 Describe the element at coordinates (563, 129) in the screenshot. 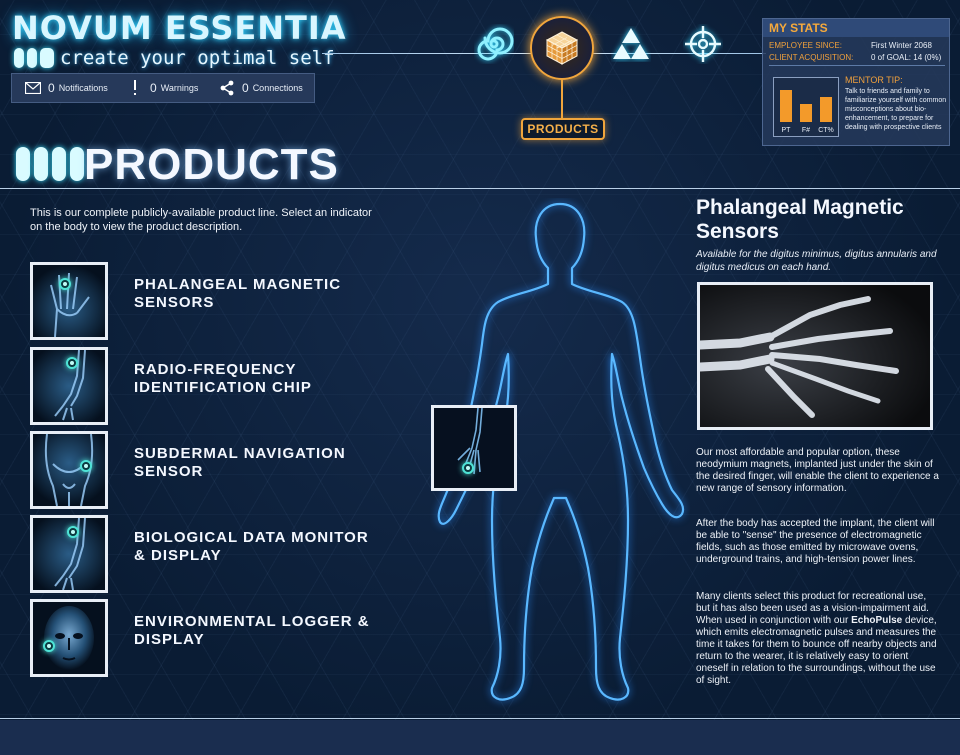

I see `nav-products-label: PRODUCTS` at that location.